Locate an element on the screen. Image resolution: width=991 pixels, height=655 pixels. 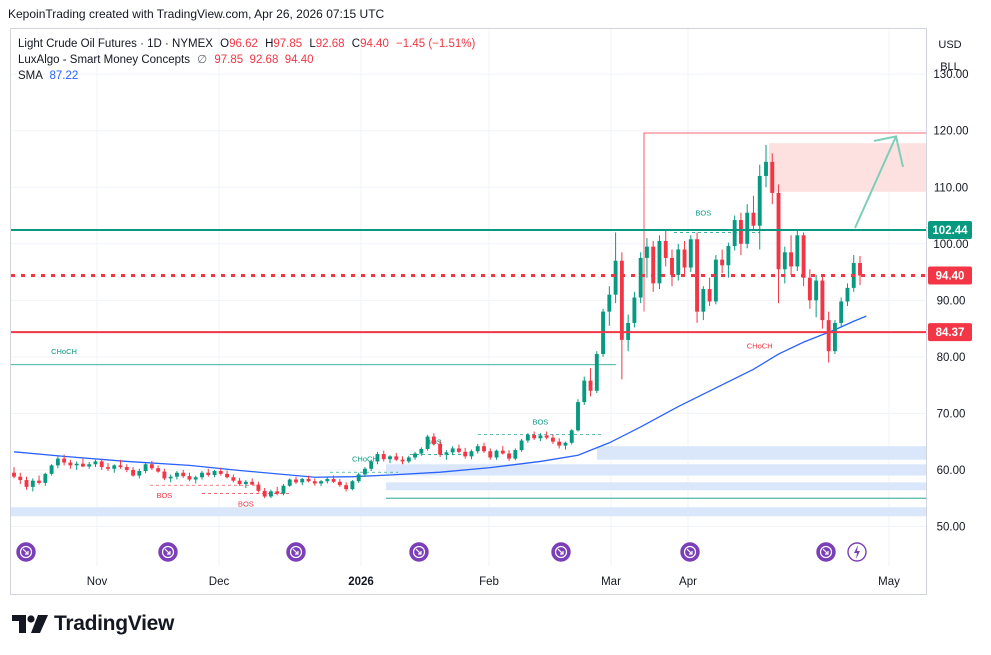
indicator-name: LuxAlgo - Smart Money Concepts is located at coordinates (104, 60).